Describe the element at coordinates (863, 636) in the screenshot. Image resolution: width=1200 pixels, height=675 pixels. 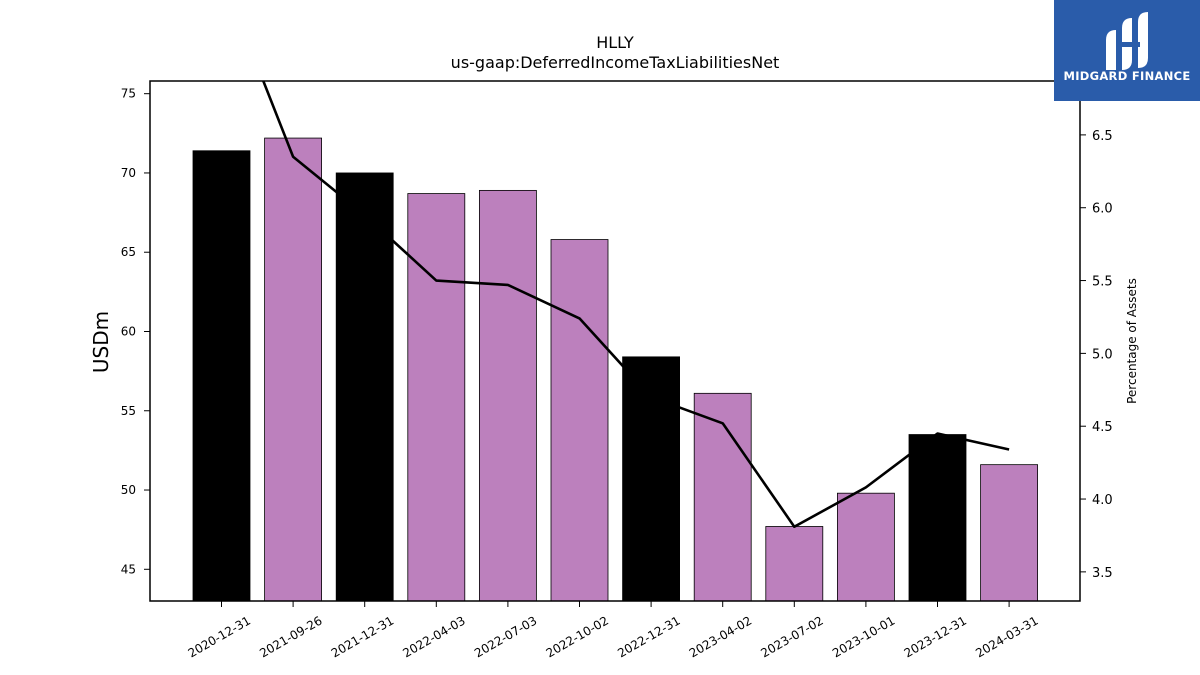
I see `x-tick-label: 2023-10-01` at that location.